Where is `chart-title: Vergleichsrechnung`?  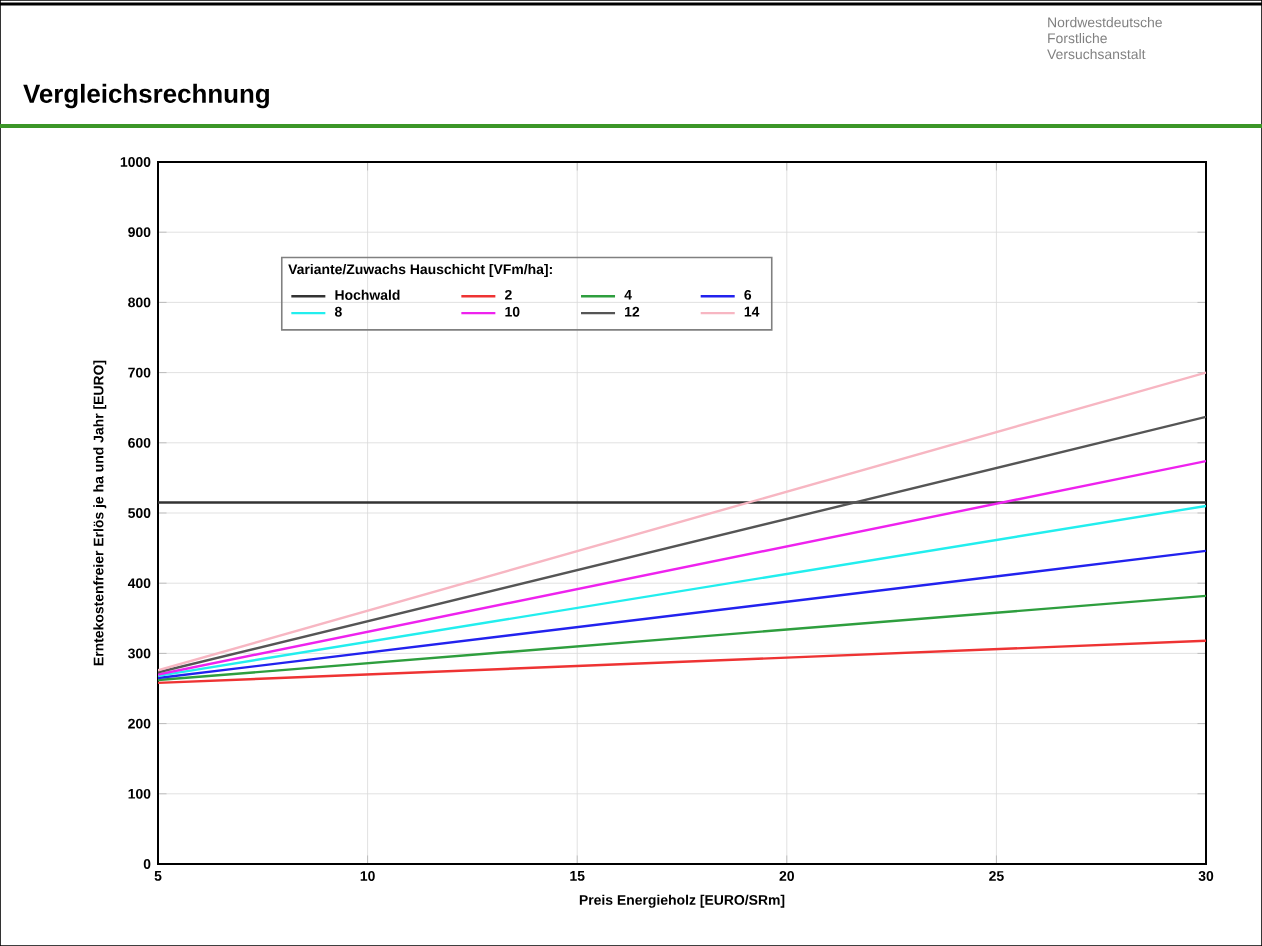
chart-title: Vergleichsrechnung is located at coordinates (146, 96).